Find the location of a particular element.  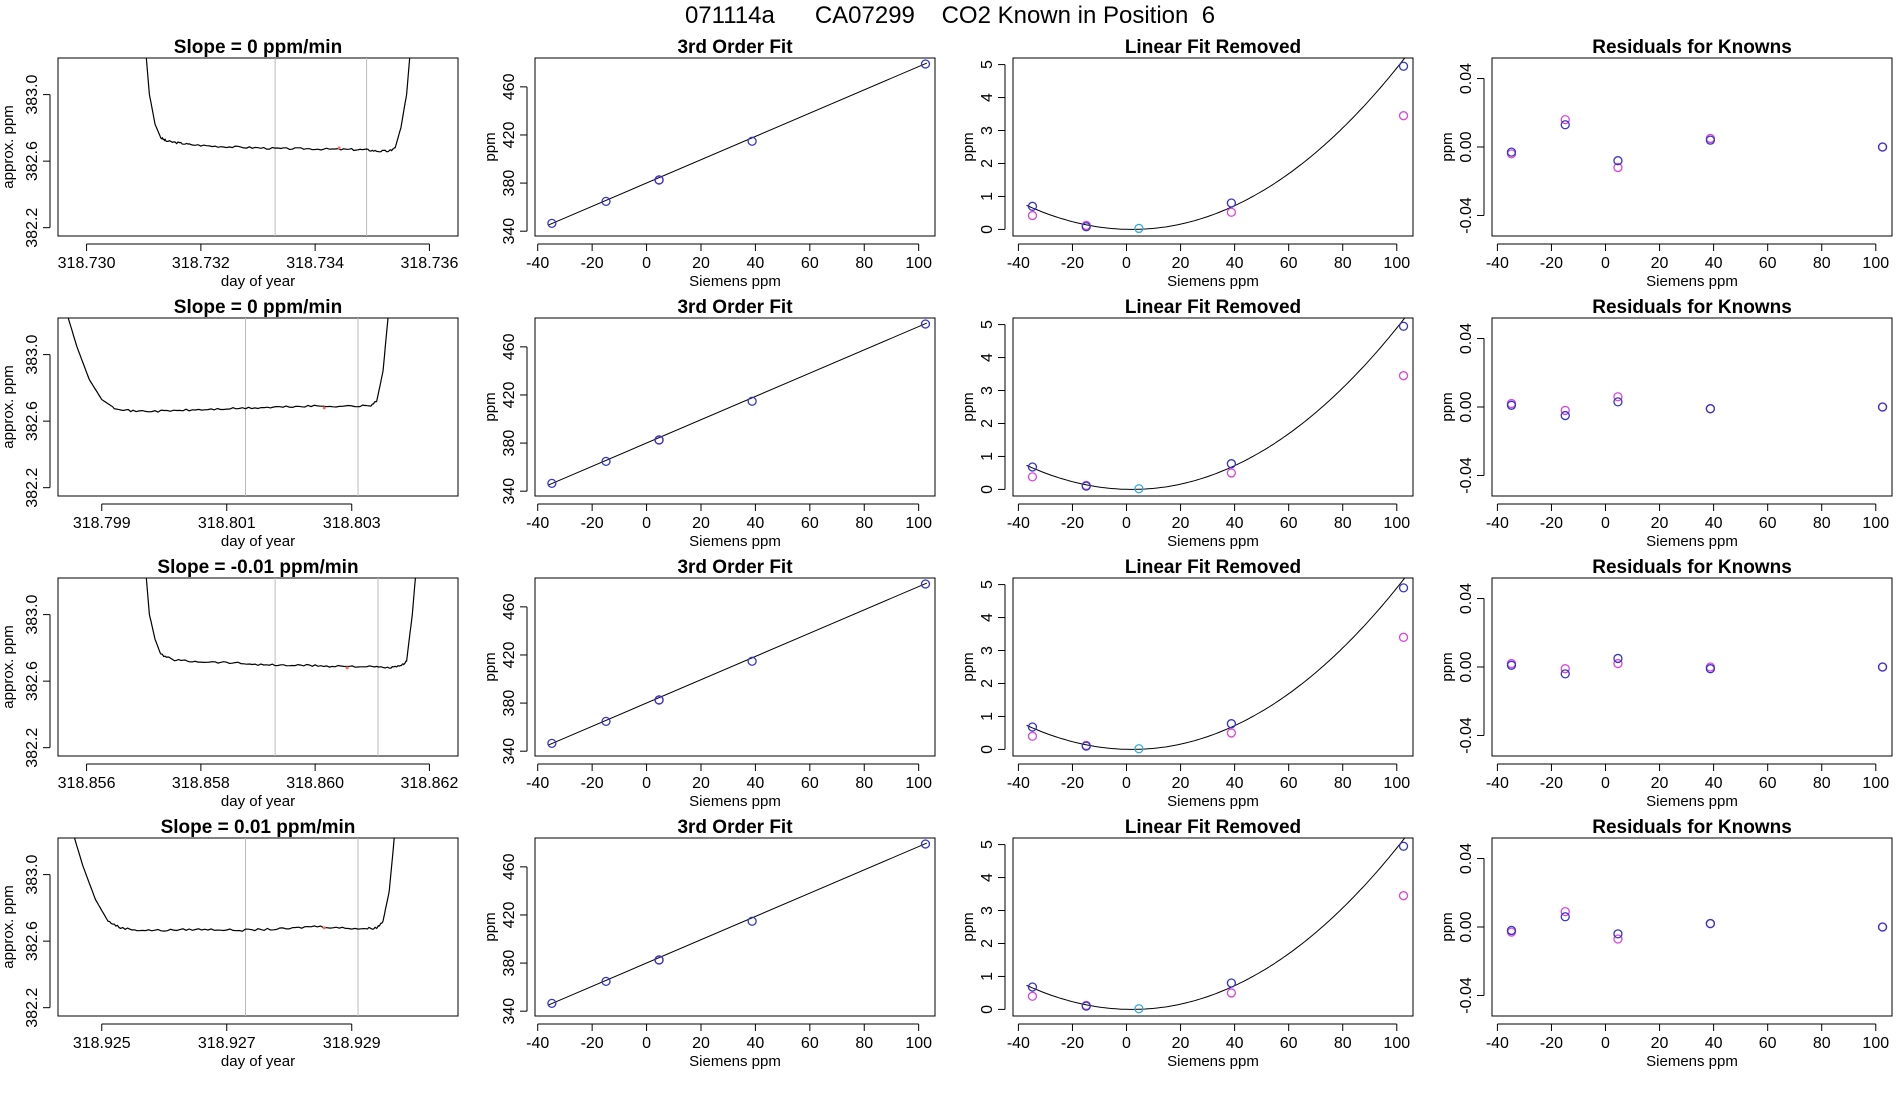

ppm-trace is located at coordinates (228, 365).